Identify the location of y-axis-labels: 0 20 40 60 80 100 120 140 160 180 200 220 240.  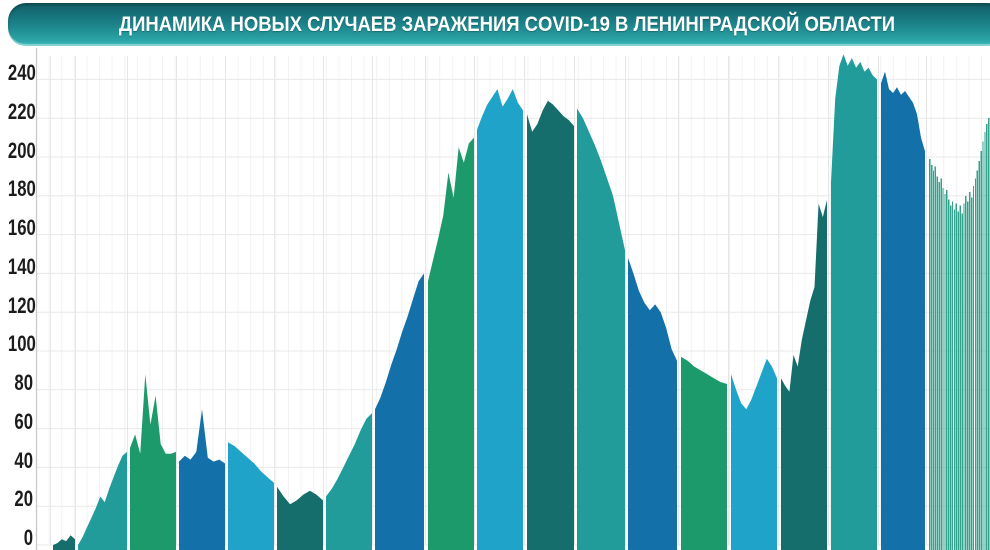
(18, 275).